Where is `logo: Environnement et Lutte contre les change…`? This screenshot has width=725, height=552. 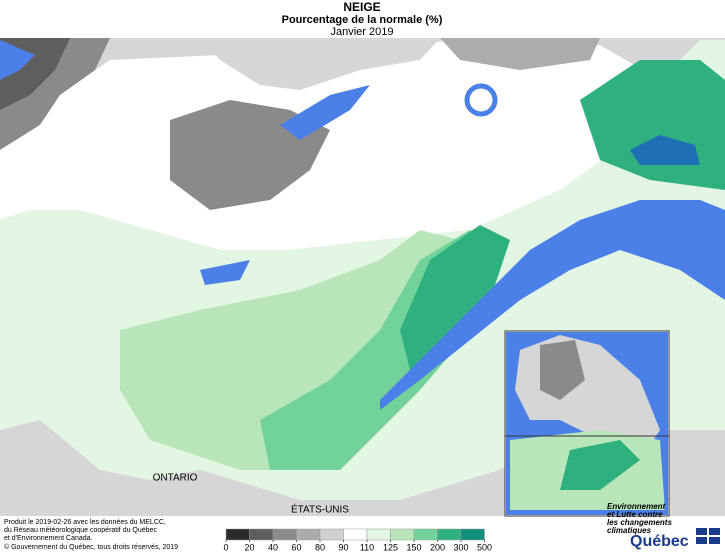 logo: Environnement et Lutte contre les change… is located at coordinates (663, 526).